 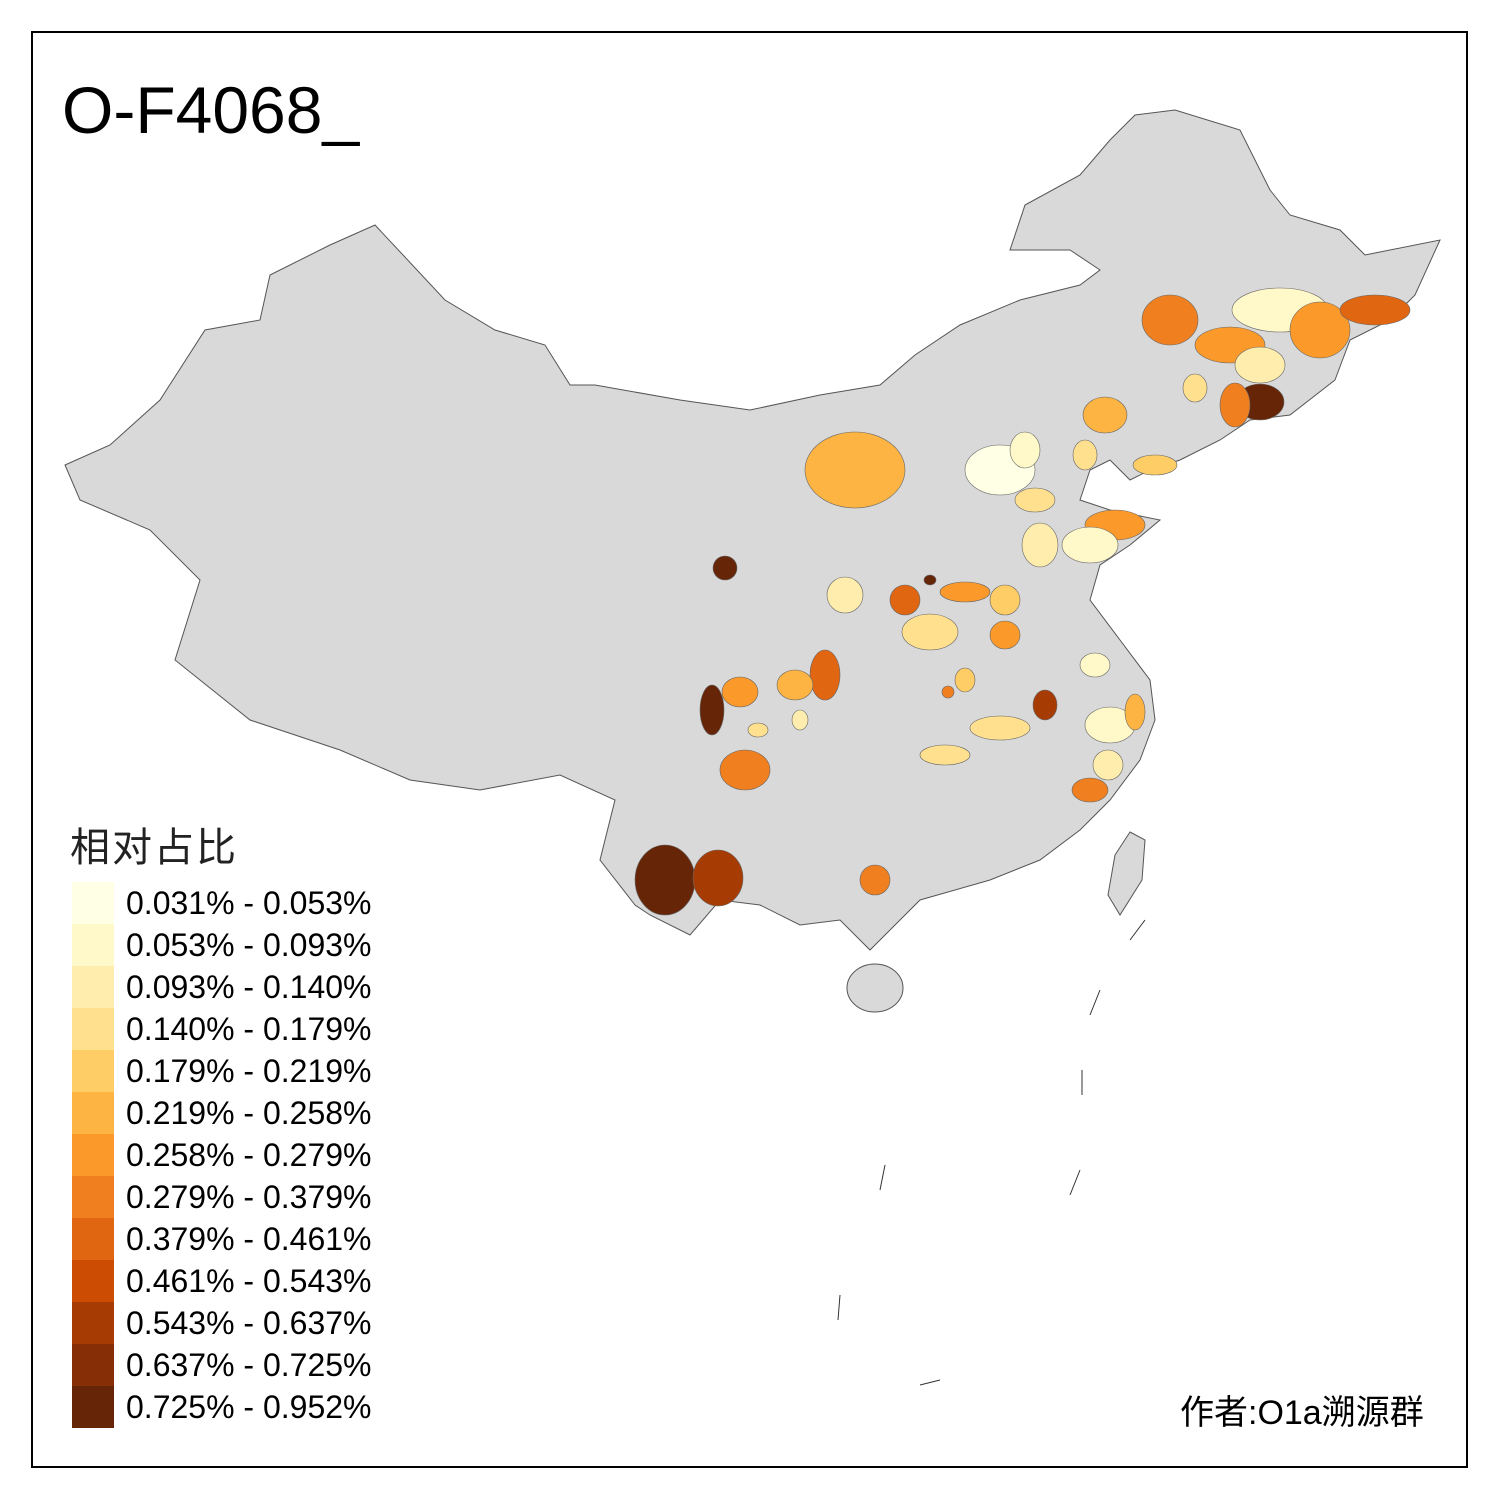 What do you see at coordinates (1302, 1413) in the screenshot?
I see `author-credit: 作者:O1a溯源群` at bounding box center [1302, 1413].